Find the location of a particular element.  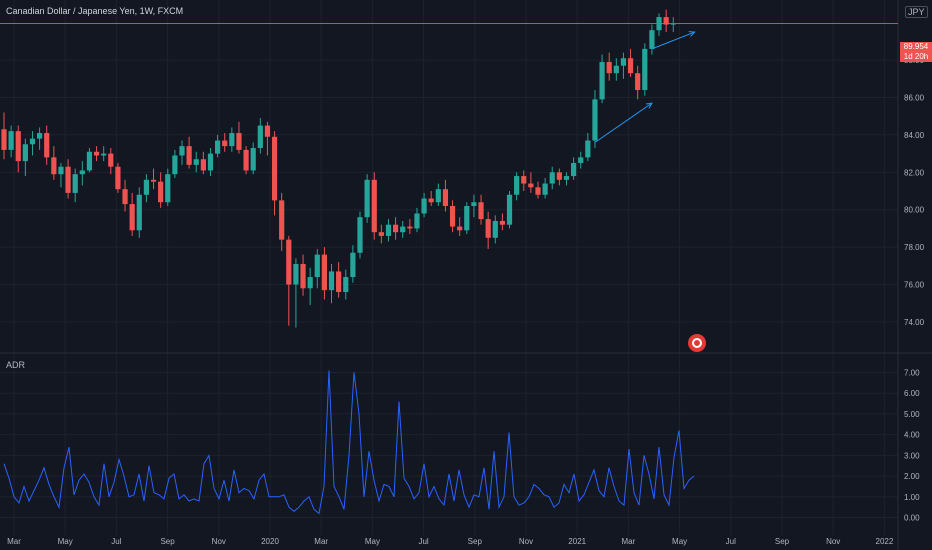

adr-tick-label: 7.00 is located at coordinates (912, 372).